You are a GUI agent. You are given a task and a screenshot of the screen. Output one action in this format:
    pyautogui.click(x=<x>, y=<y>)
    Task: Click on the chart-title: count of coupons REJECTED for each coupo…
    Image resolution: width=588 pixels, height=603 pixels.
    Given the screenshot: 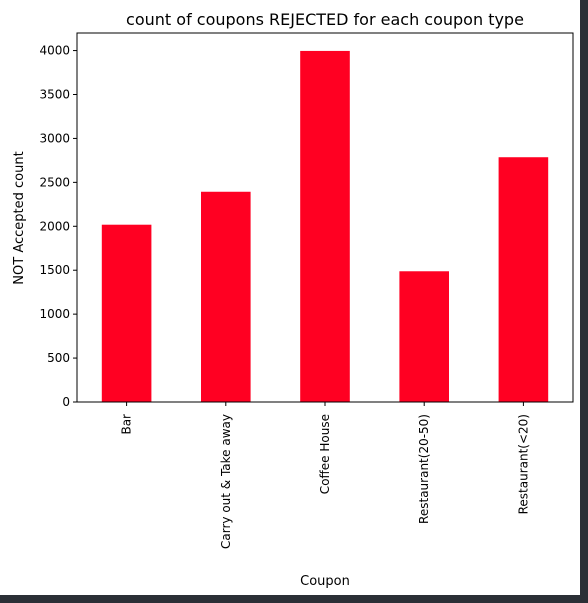 What is the action you would take?
    pyautogui.click(x=325, y=19)
    